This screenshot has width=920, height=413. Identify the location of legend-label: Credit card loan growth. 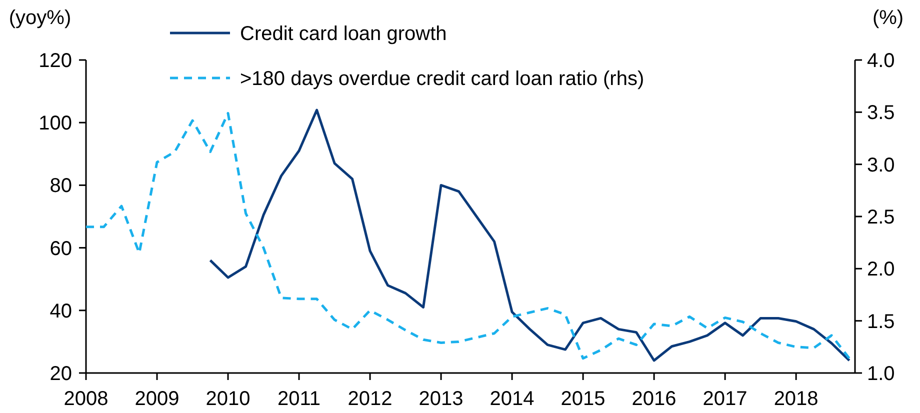
(343, 34).